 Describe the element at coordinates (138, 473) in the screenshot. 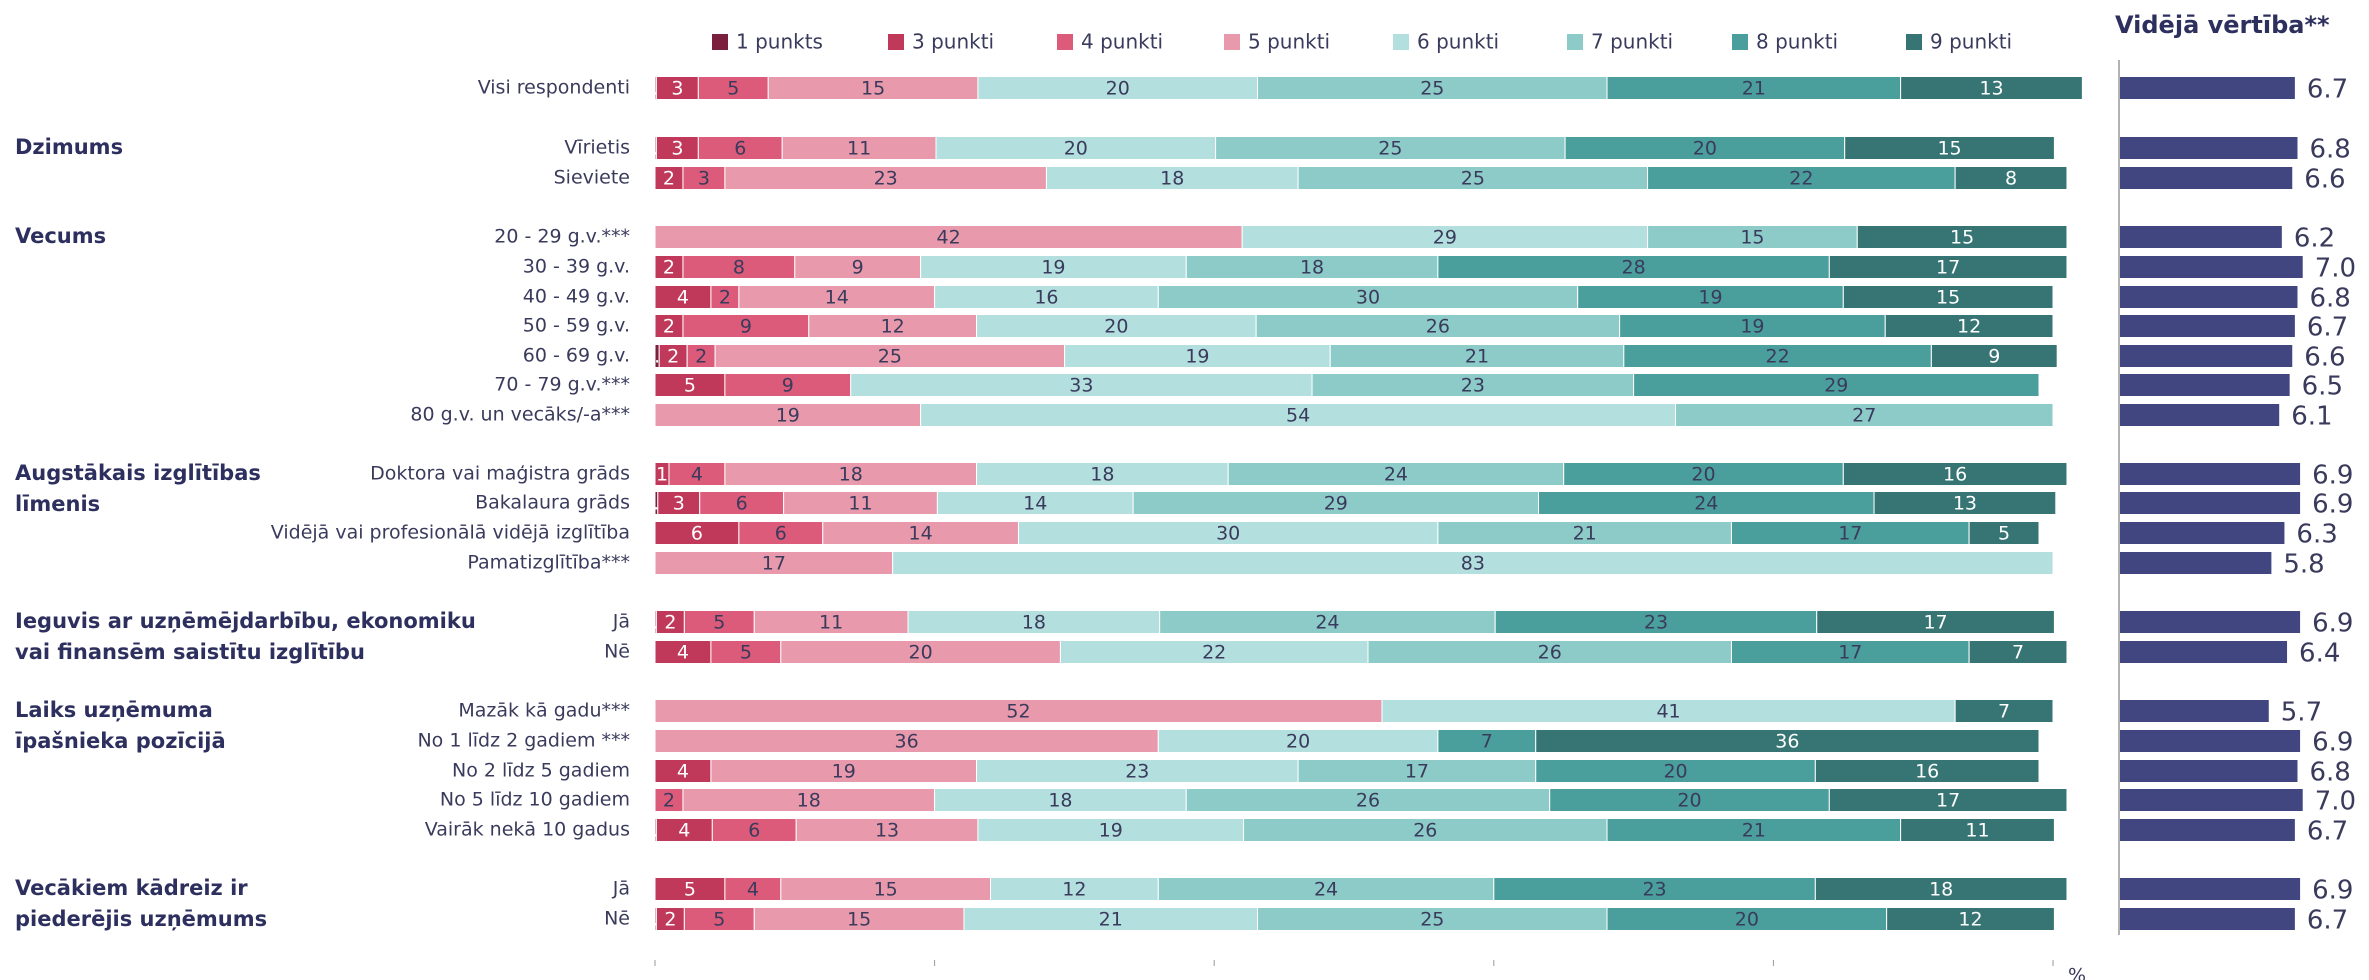

I see `group-label: Augstākais izglītības` at that location.